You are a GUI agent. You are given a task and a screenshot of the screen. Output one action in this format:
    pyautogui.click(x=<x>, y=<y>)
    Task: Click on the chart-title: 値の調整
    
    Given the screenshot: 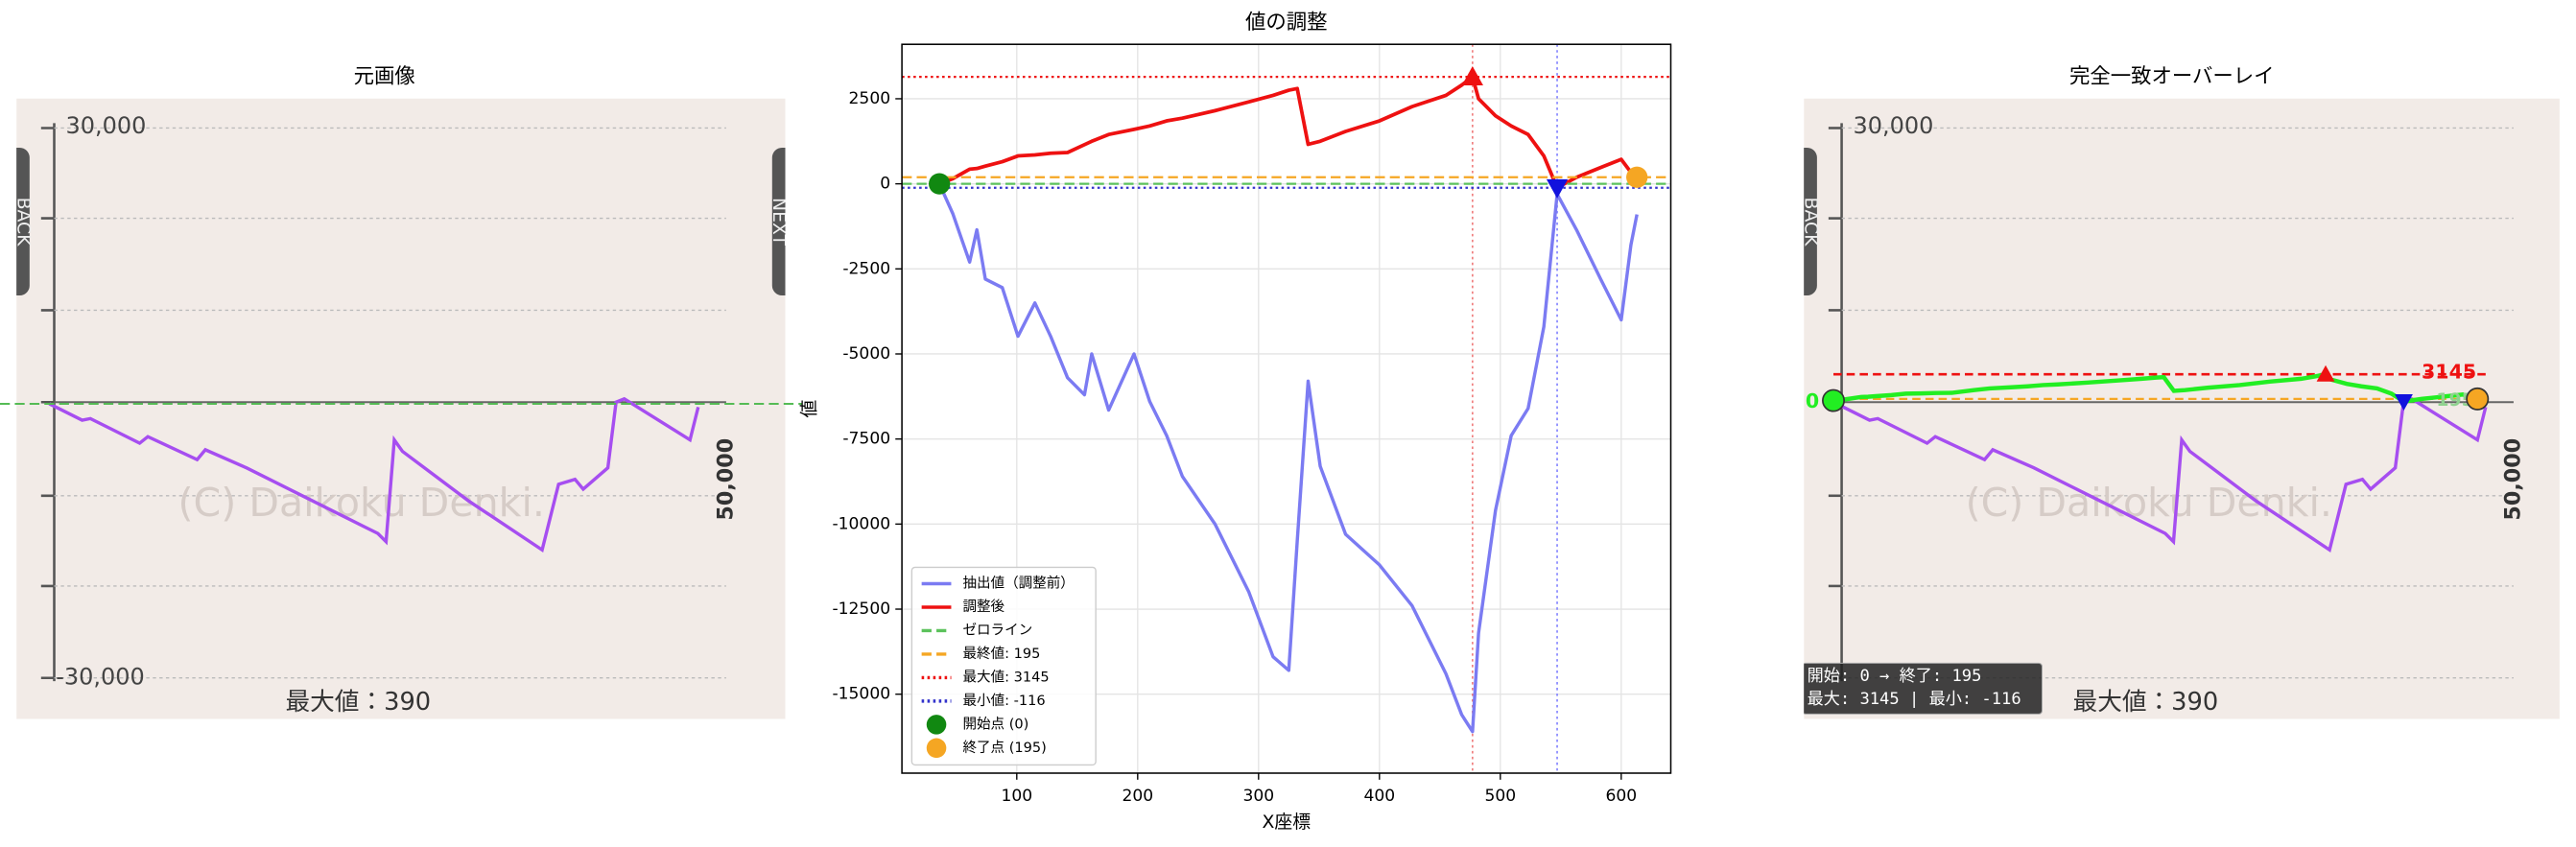 What is the action you would take?
    pyautogui.click(x=1286, y=23)
    